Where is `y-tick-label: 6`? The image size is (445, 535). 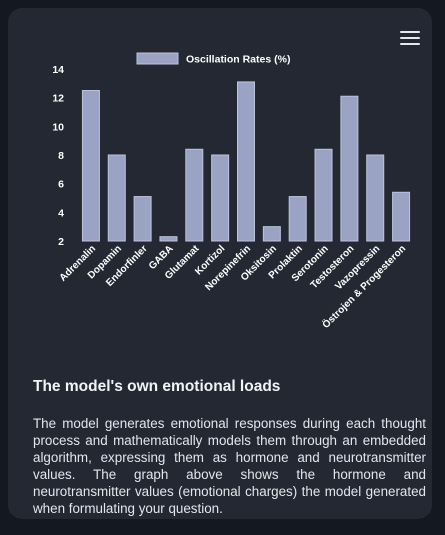 y-tick-label: 6 is located at coordinates (61, 185).